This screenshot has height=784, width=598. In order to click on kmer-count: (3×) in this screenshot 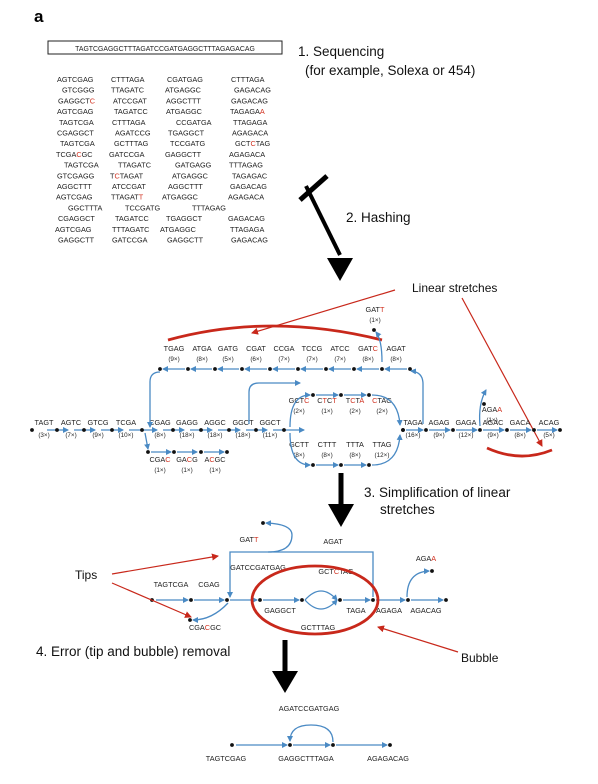, I will do `click(43, 435)`.